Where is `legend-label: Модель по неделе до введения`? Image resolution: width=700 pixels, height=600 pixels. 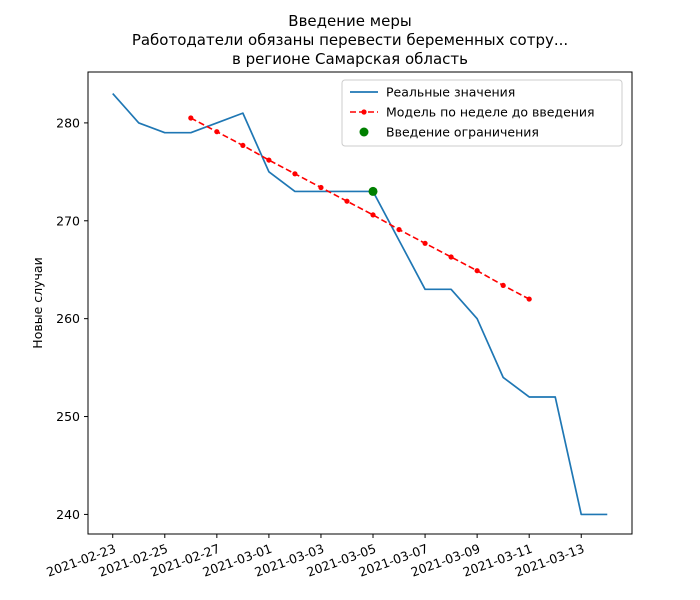 legend-label: Модель по неделе до введения is located at coordinates (490, 112).